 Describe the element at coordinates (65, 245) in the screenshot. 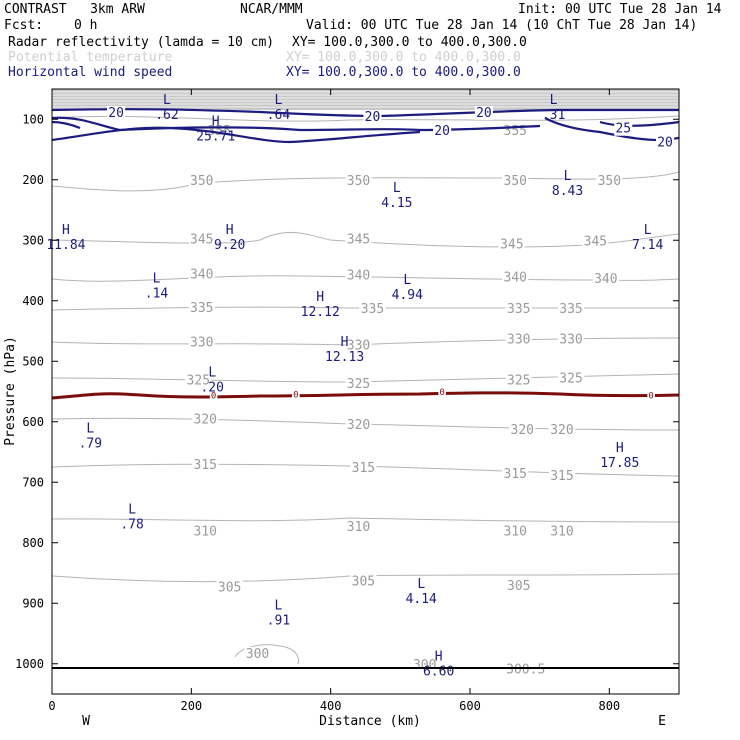

I see `extremum-value: 11.84` at that location.